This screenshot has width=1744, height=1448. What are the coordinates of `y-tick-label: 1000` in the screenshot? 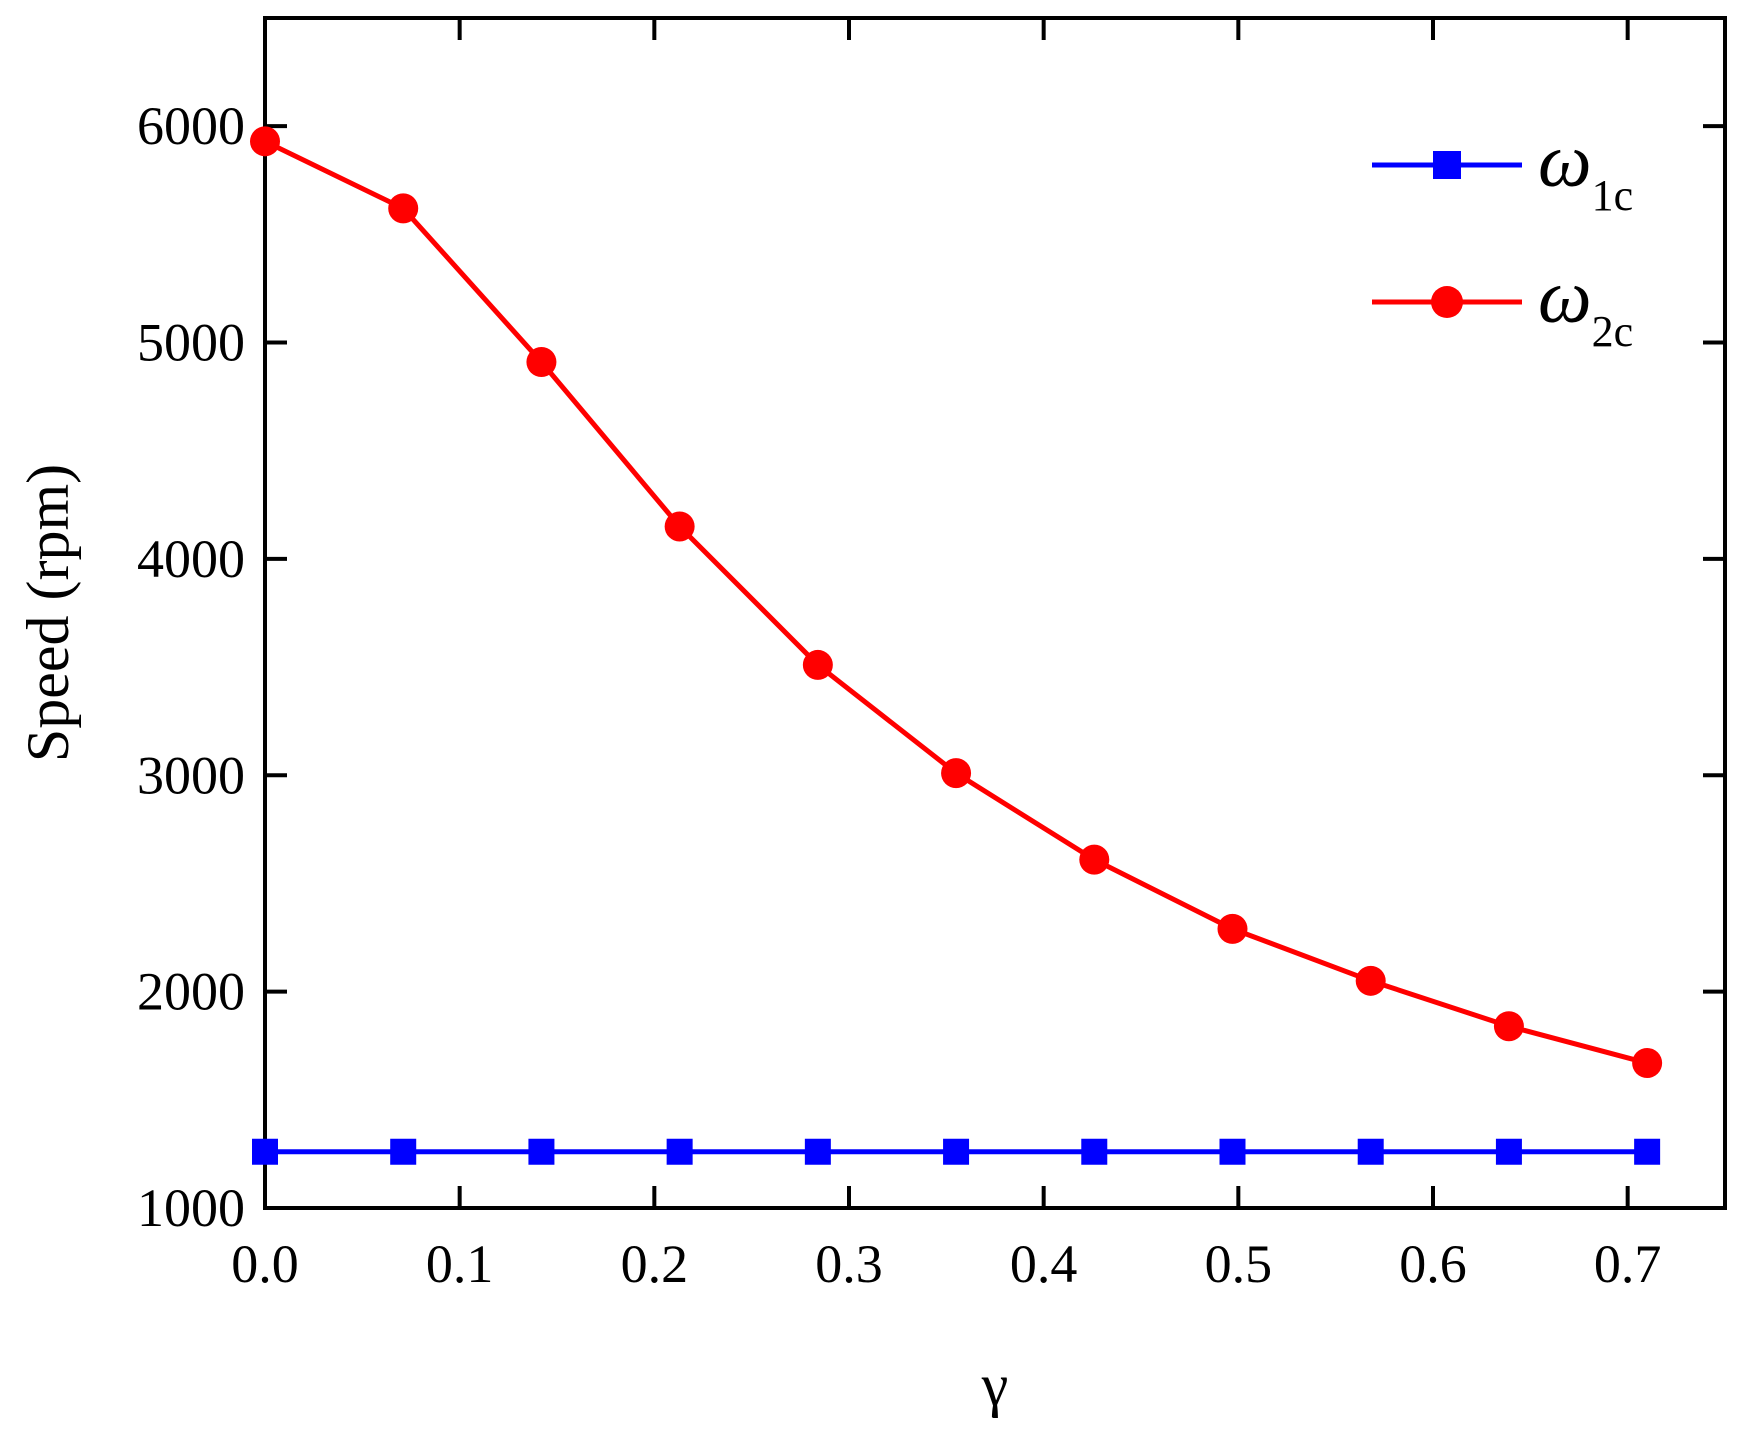 It's located at (191, 1208).